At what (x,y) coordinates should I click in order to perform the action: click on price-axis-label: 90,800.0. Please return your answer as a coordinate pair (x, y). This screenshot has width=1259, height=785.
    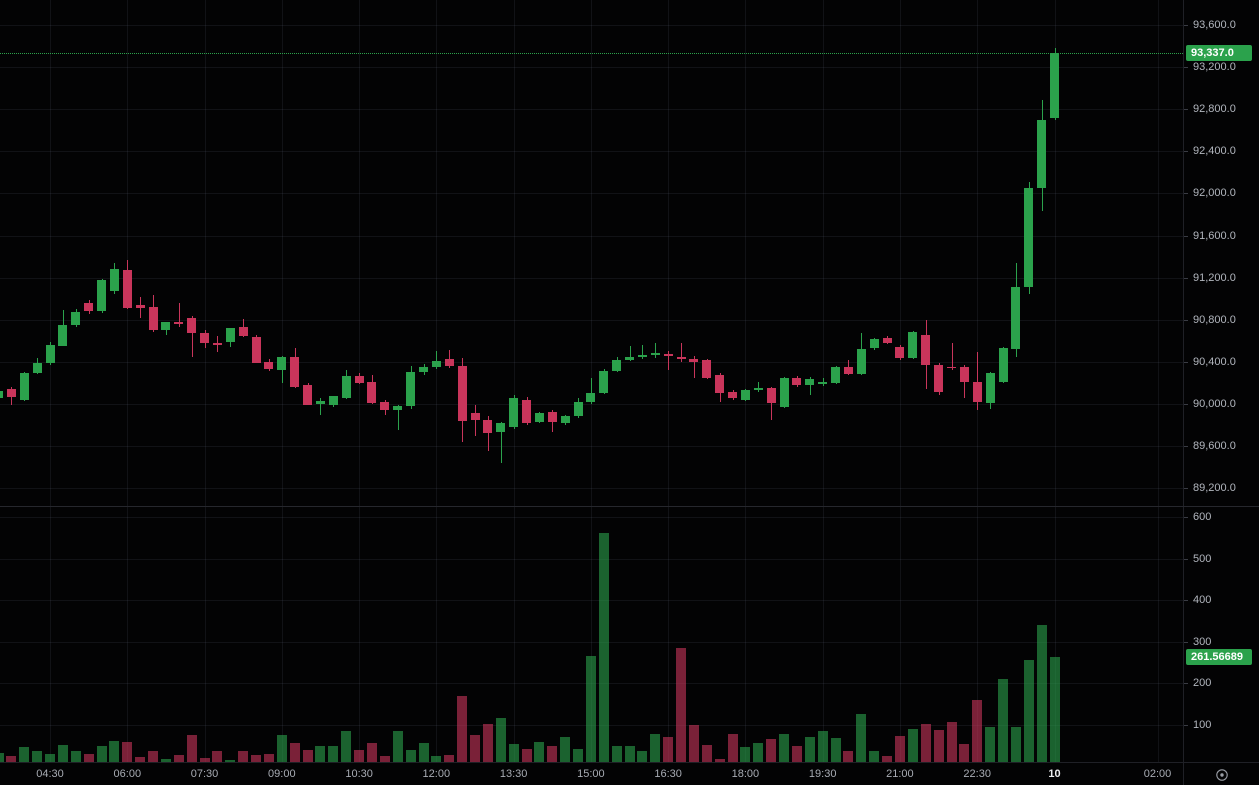
    Looking at the image, I should click on (1214, 319).